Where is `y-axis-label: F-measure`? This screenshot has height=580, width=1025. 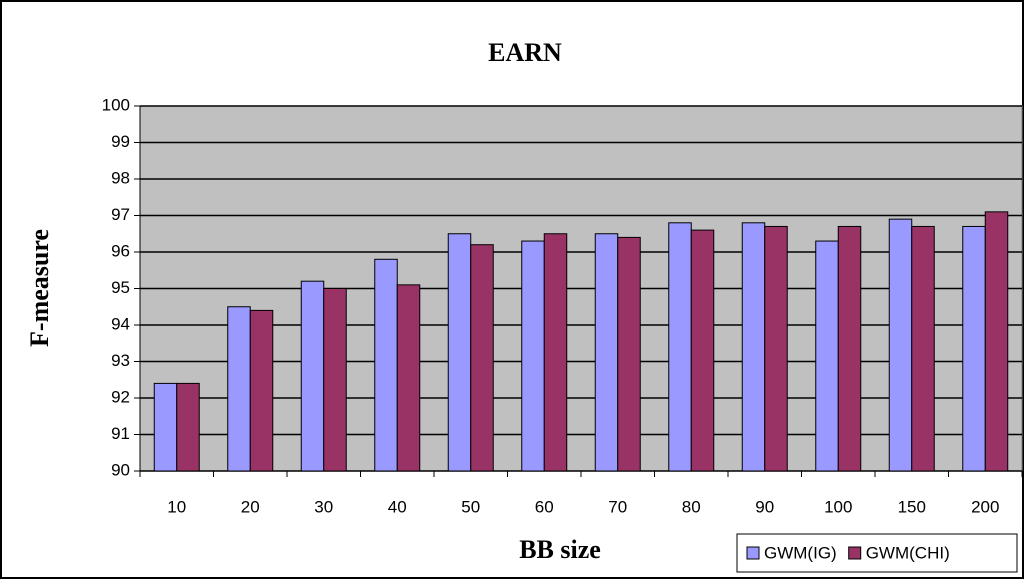 y-axis-label: F-measure is located at coordinates (39, 288).